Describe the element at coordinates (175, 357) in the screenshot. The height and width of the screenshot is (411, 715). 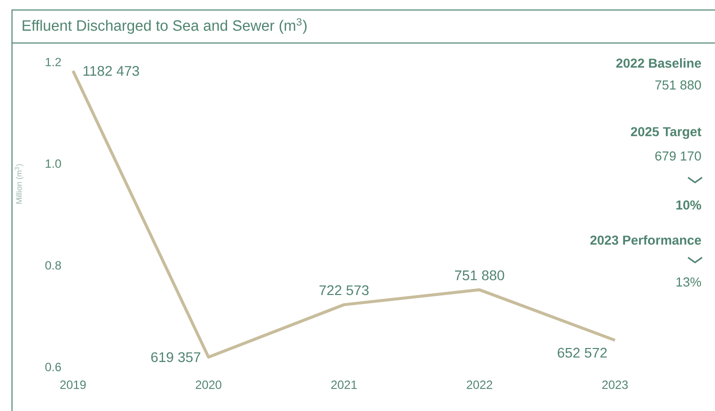
I see `annotation: 619 357` at that location.